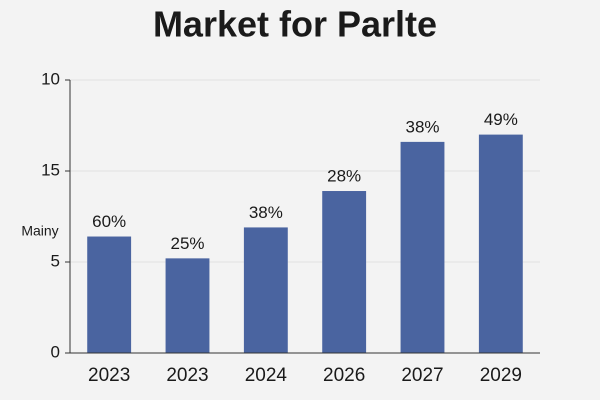 This screenshot has height=400, width=600. I want to click on value-label: 60%, so click(109, 221).